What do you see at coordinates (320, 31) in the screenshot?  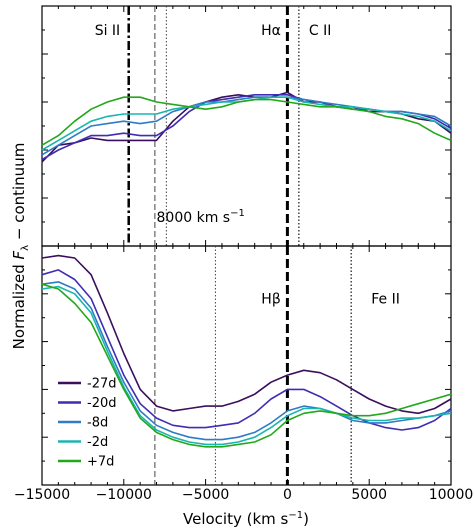 I see `line-label-c-ii: C II` at bounding box center [320, 31].